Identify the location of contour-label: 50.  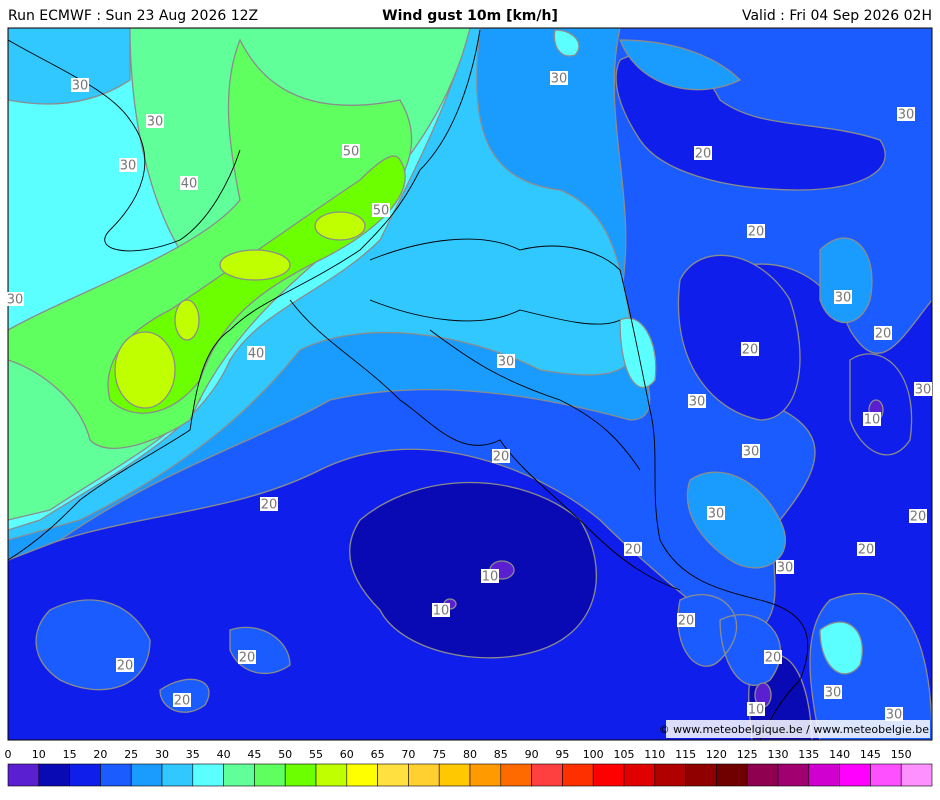
(351, 152).